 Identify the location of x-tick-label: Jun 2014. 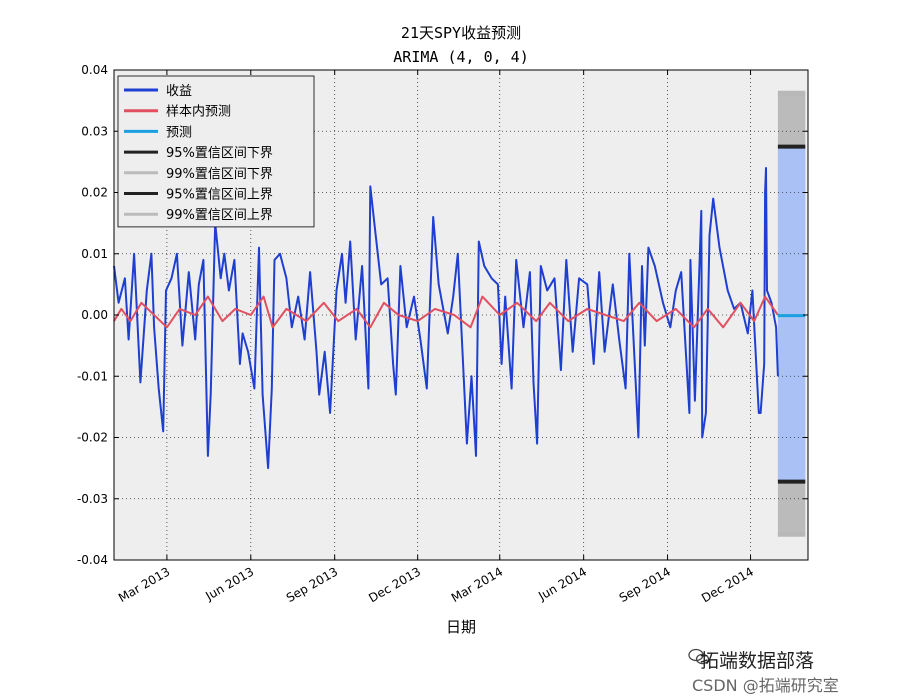
(562, 583).